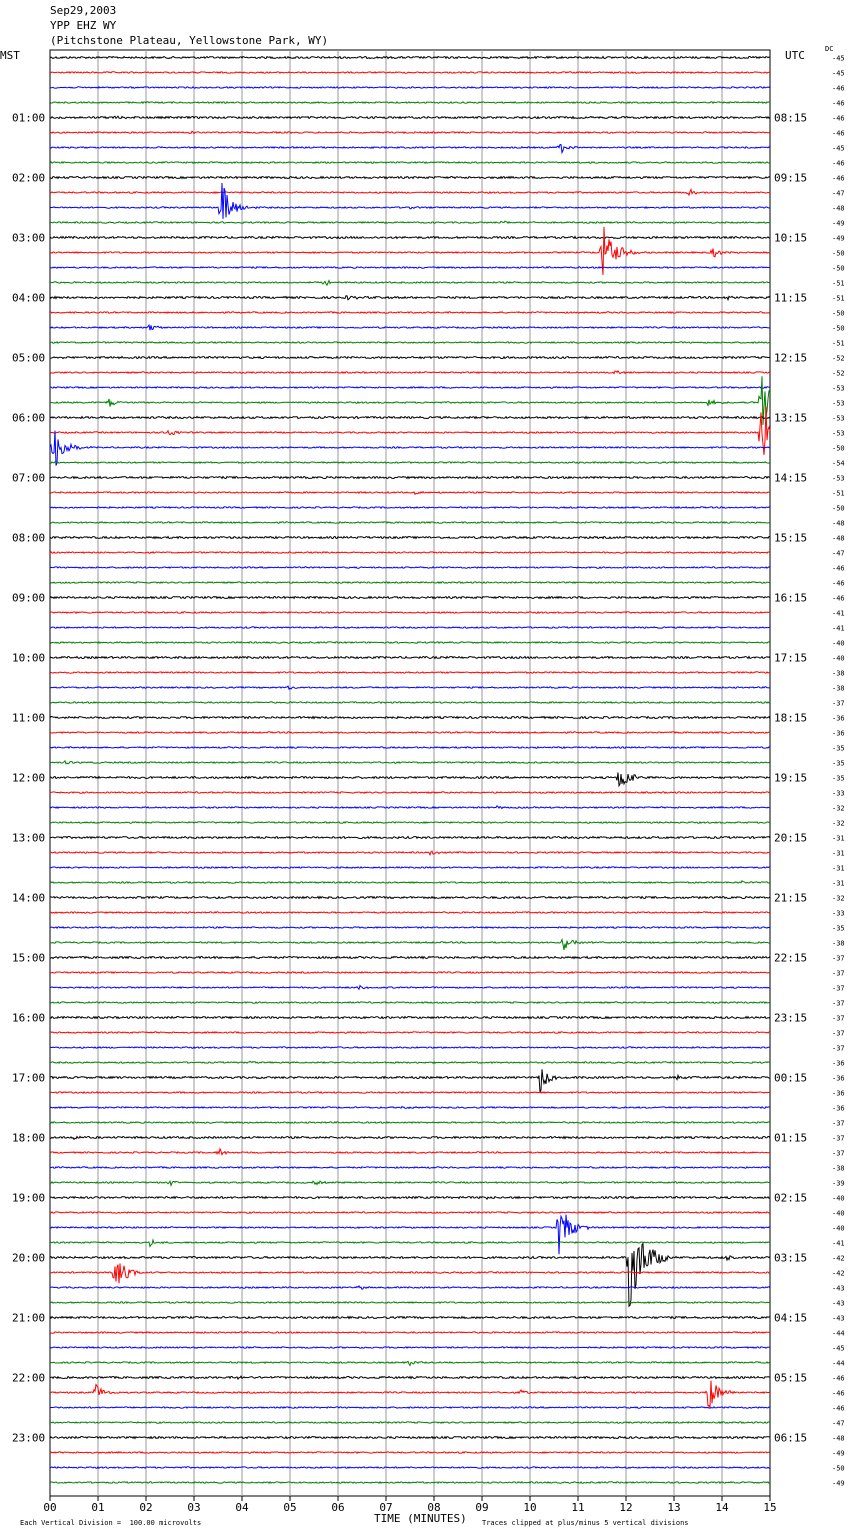 Image resolution: width=850 pixels, height=1534 pixels. Describe the element at coordinates (790, 1438) in the screenshot. I see `utc-hour-label: 06:15` at that location.